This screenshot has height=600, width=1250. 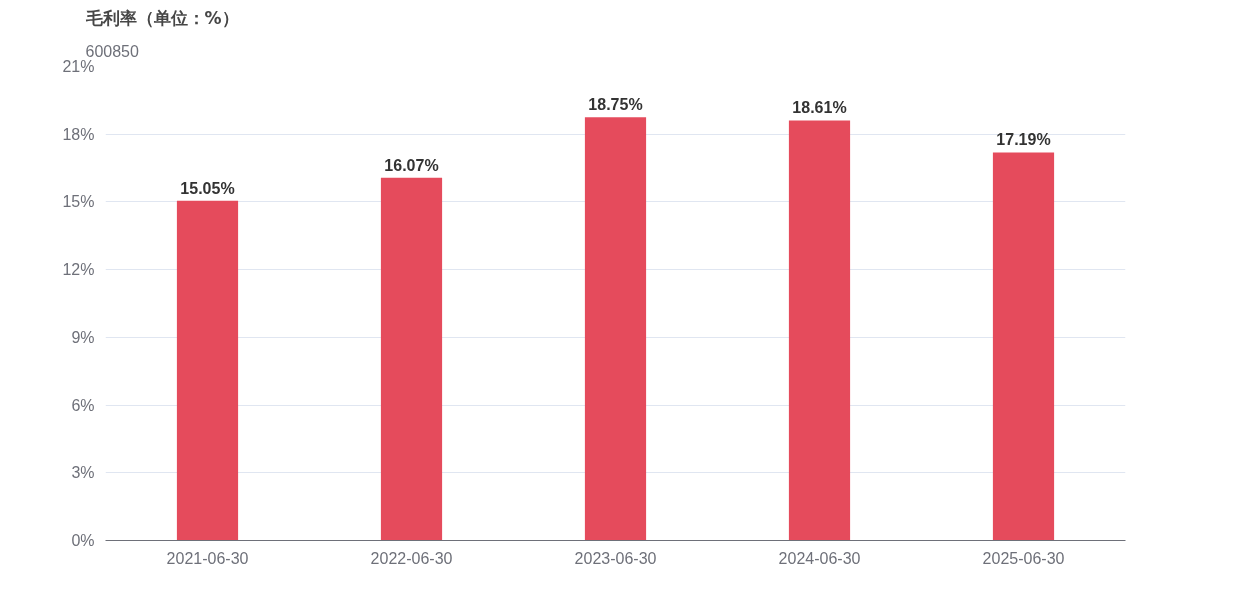 I want to click on y-tick-label: 9%, so click(x=83, y=337).